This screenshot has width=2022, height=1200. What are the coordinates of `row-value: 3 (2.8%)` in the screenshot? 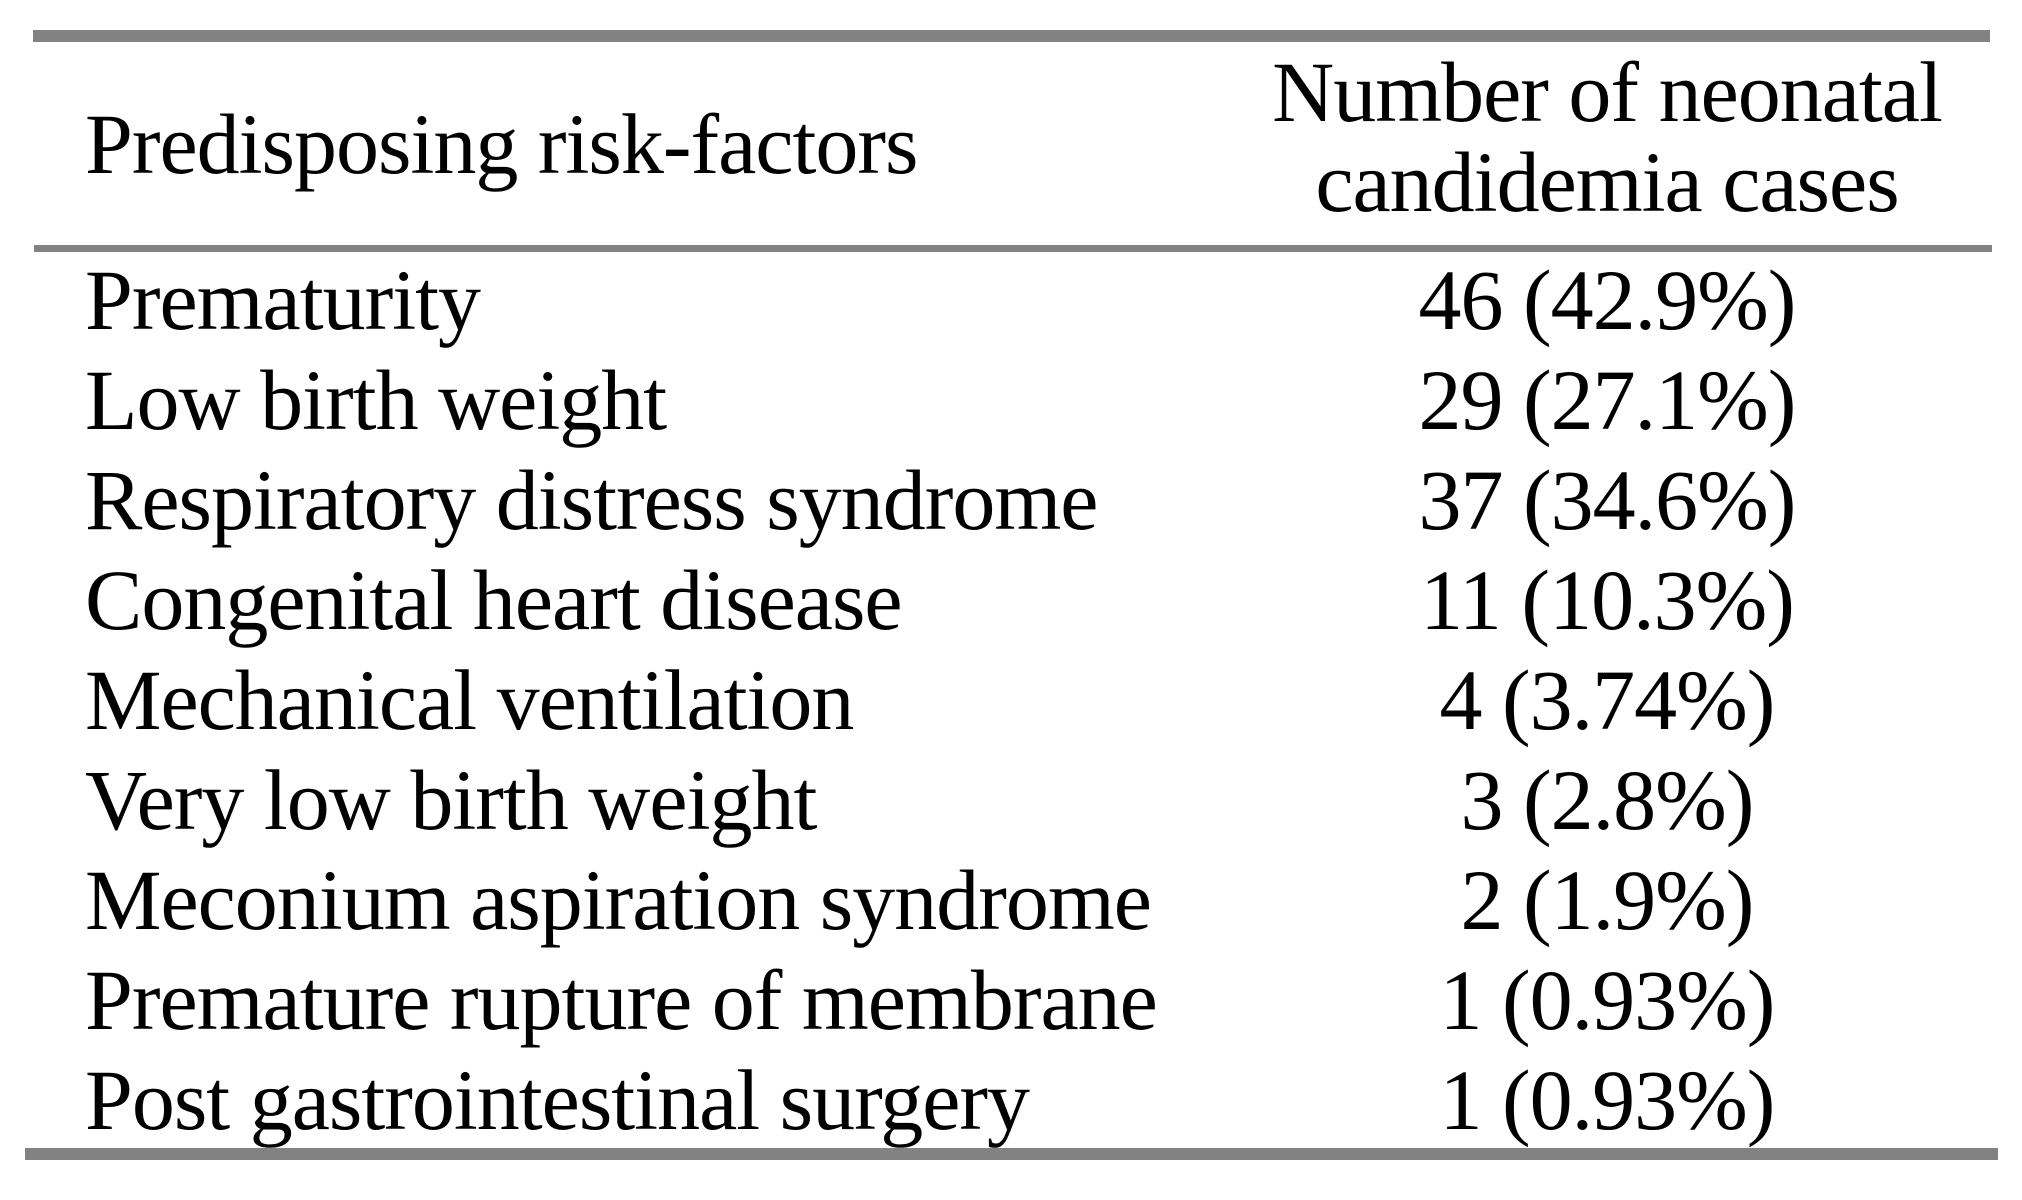 It's located at (1607, 800).